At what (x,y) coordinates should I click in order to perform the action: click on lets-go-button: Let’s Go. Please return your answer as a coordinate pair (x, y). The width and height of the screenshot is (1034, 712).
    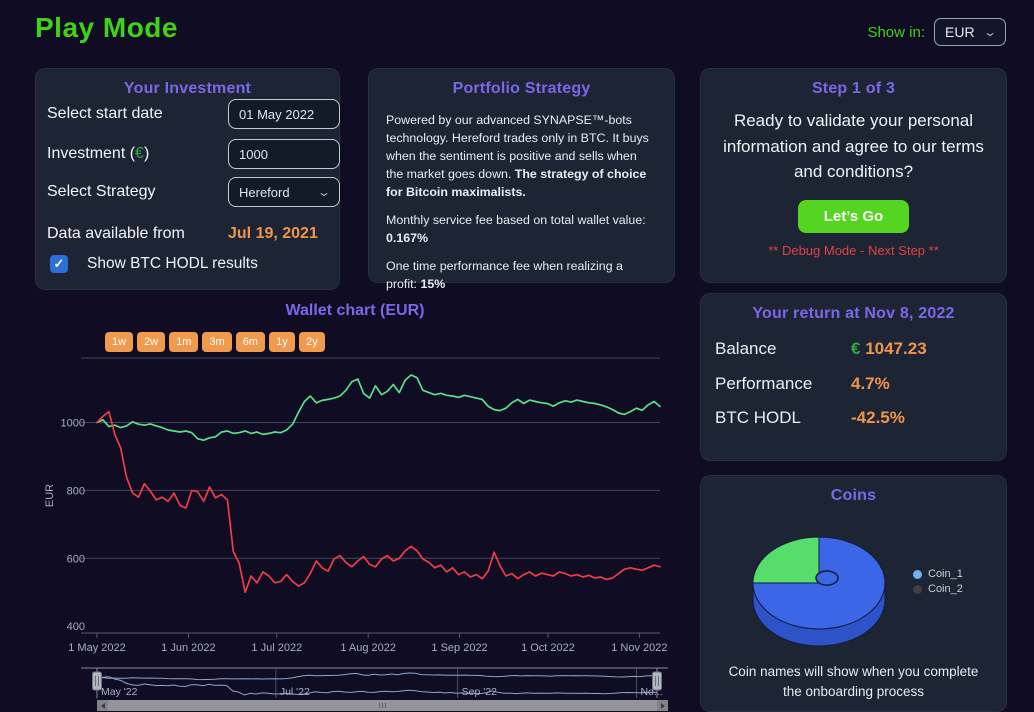
    Looking at the image, I should click on (853, 216).